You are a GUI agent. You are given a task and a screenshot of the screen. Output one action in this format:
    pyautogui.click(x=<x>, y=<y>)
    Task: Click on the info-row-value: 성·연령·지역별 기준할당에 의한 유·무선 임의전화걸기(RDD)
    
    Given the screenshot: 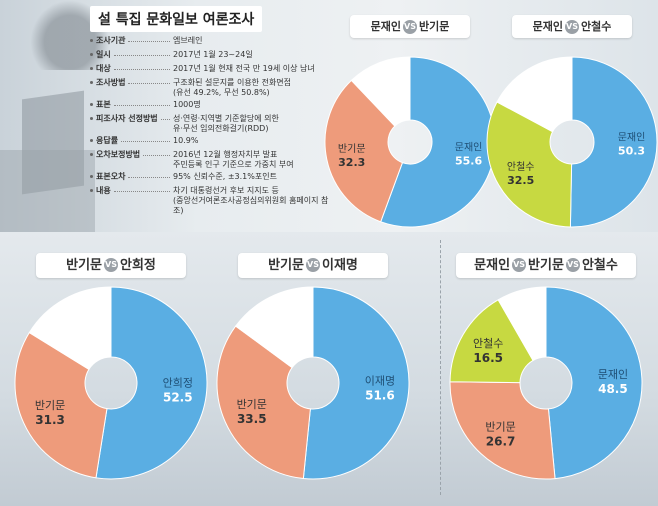 What is the action you would take?
    pyautogui.click(x=255, y=124)
    